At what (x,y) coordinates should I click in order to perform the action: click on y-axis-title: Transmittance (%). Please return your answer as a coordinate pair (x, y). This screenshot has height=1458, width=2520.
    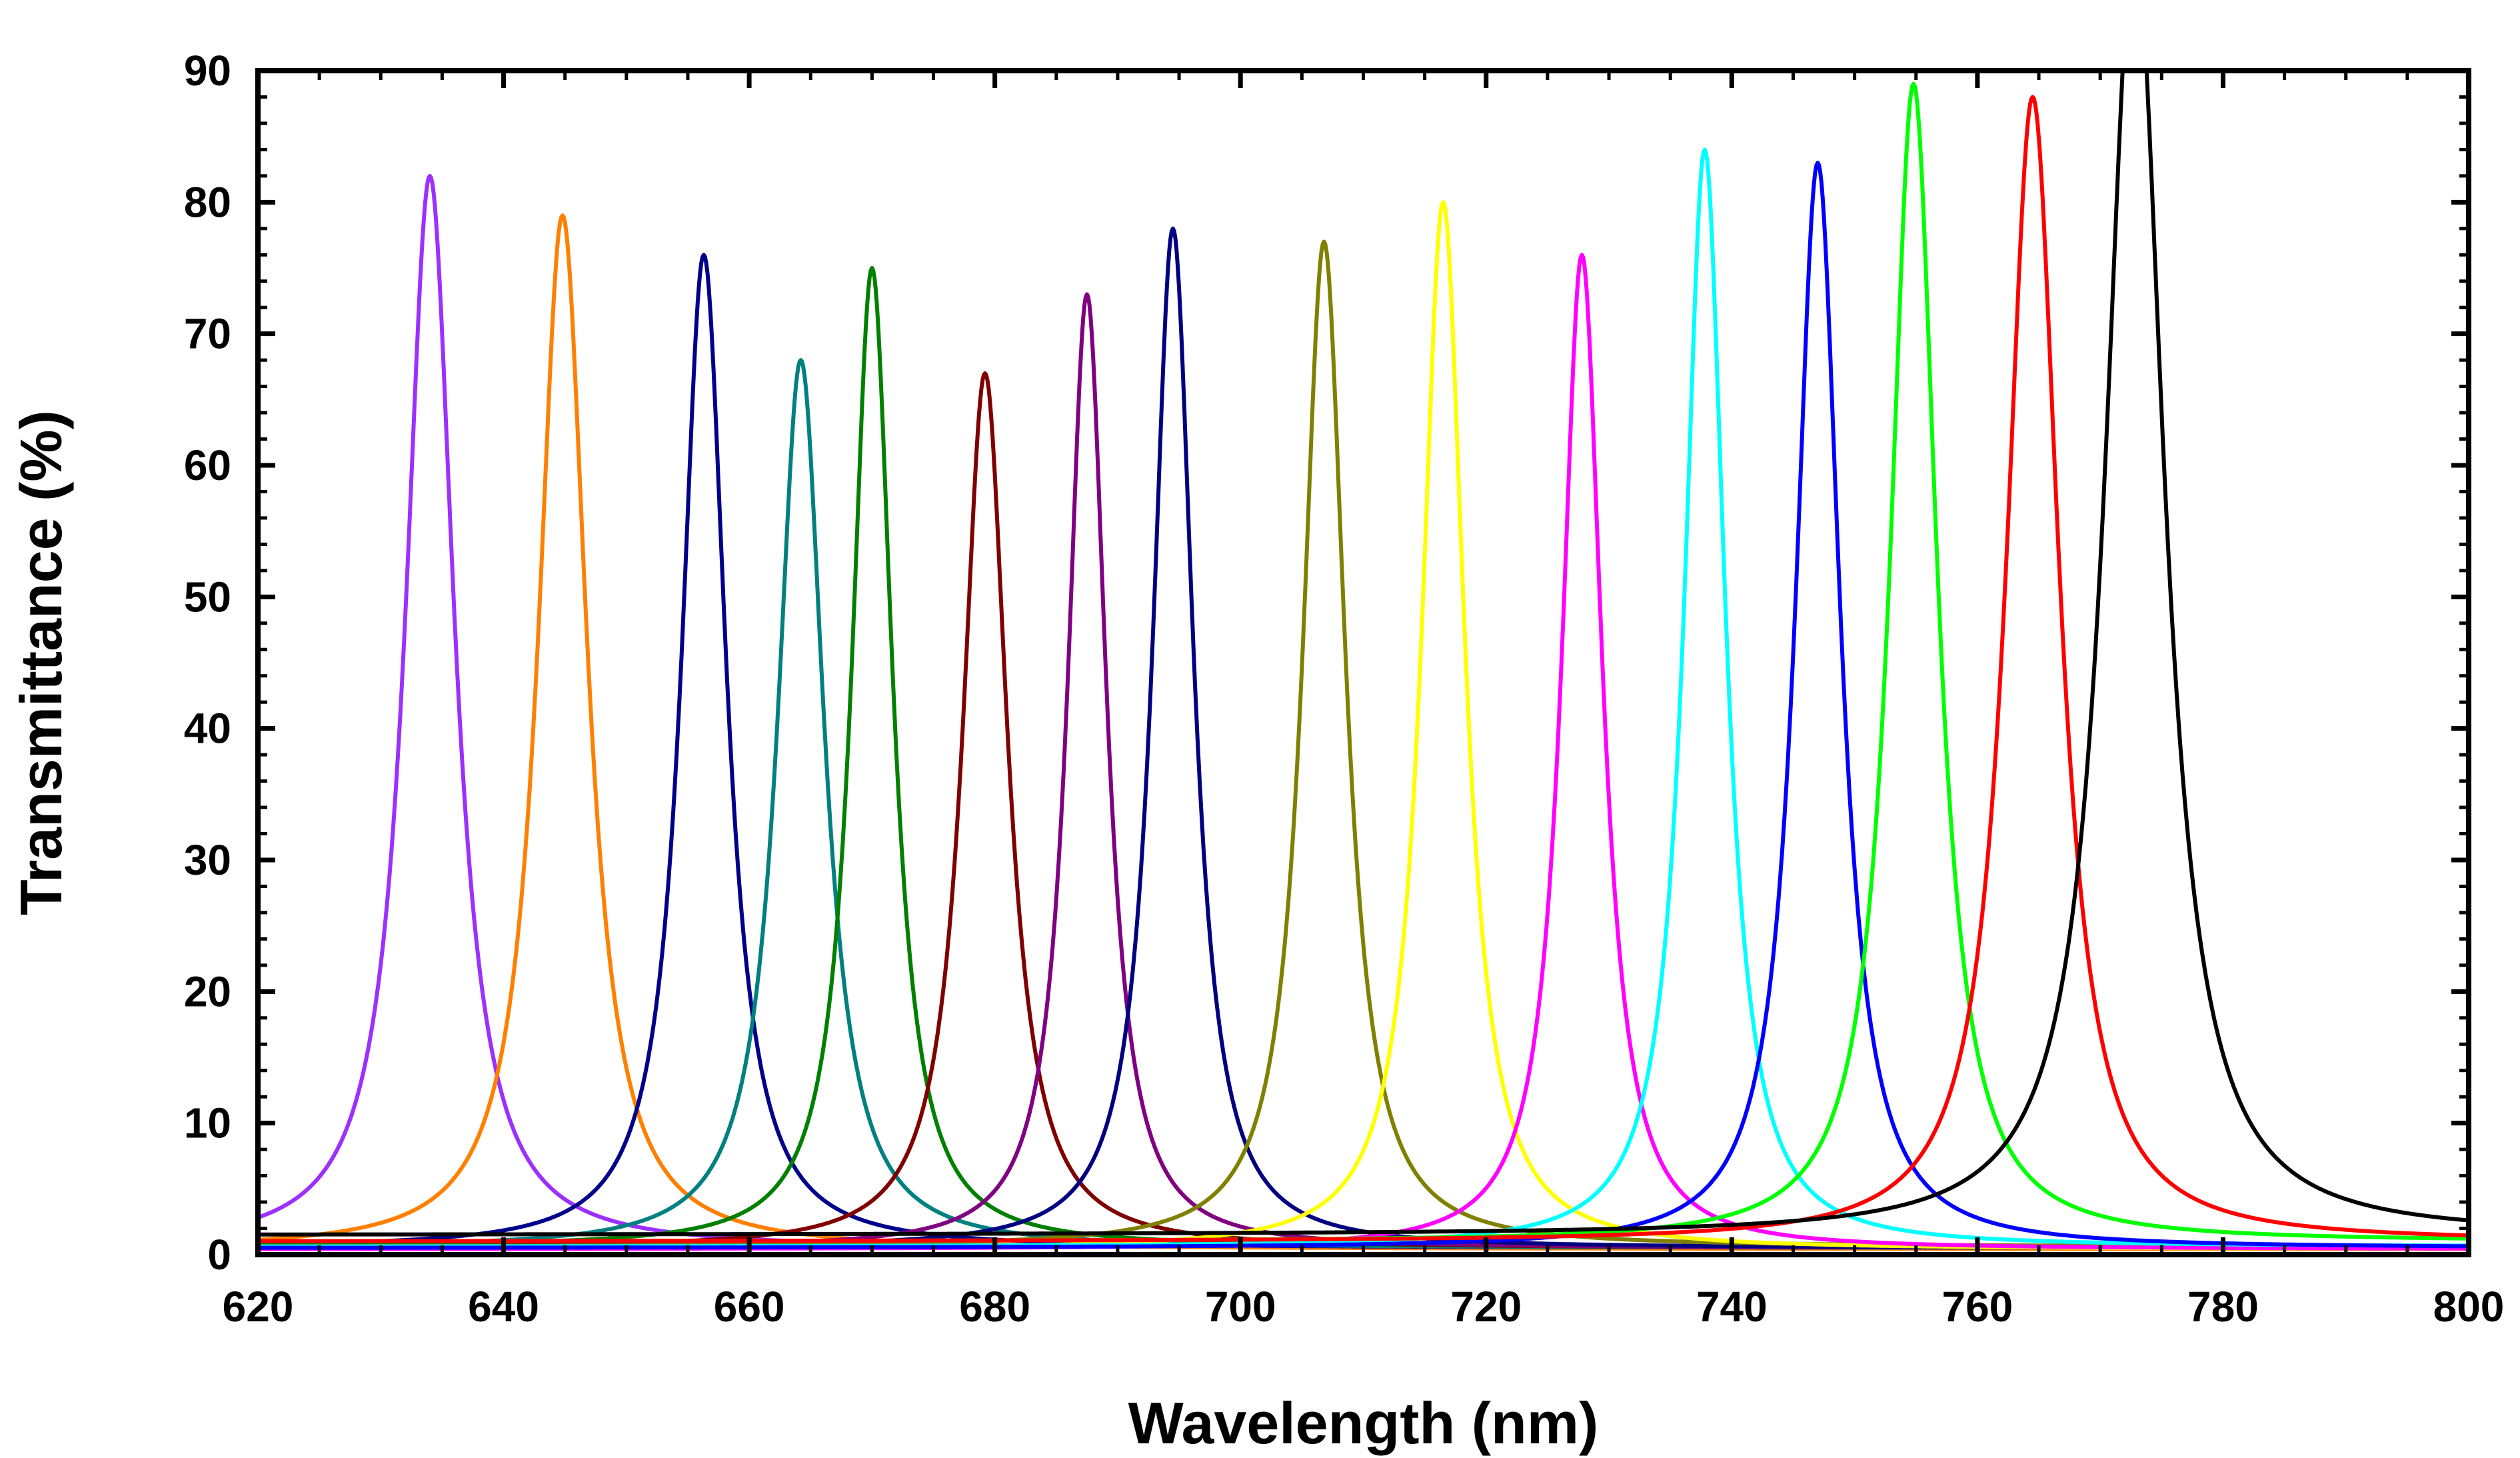
    Looking at the image, I should click on (41, 662).